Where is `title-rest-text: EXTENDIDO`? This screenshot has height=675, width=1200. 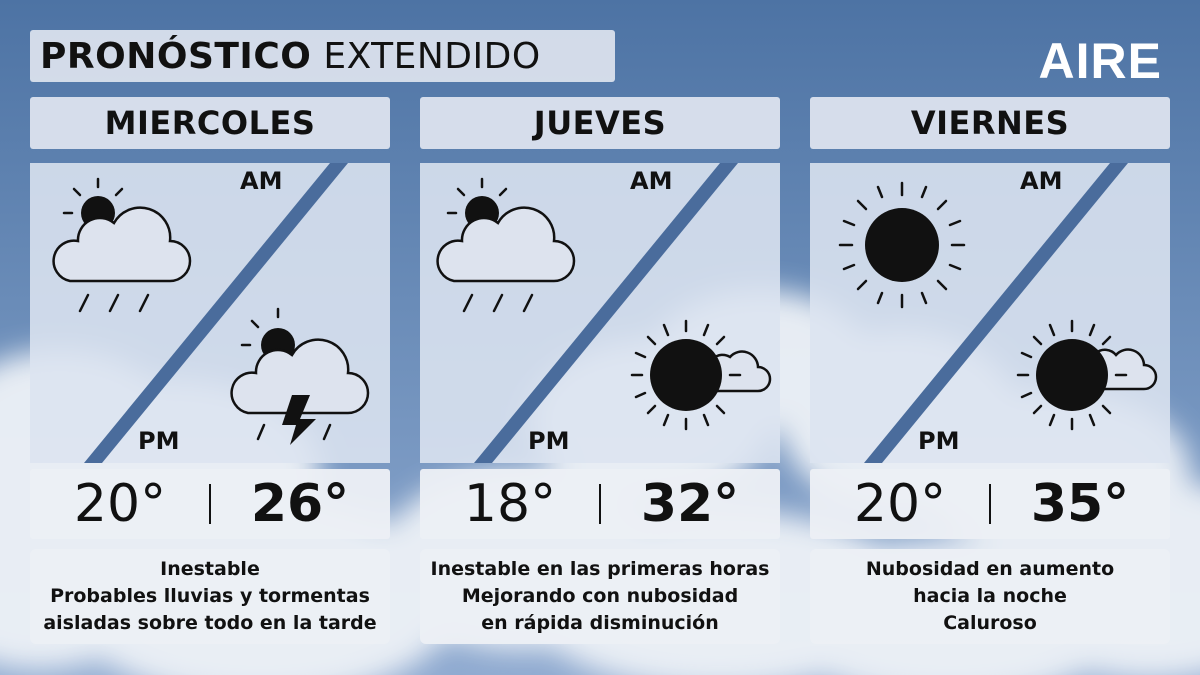
title-rest-text: EXTENDIDO is located at coordinates (432, 56).